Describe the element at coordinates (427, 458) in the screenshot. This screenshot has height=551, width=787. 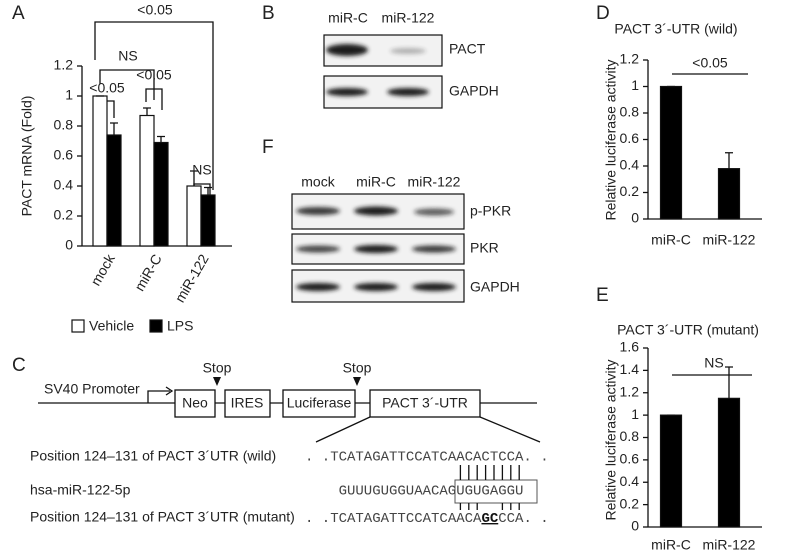
I see `wild-sequence: . .TCATAGATTCCATCAACACTCCA. .` at that location.